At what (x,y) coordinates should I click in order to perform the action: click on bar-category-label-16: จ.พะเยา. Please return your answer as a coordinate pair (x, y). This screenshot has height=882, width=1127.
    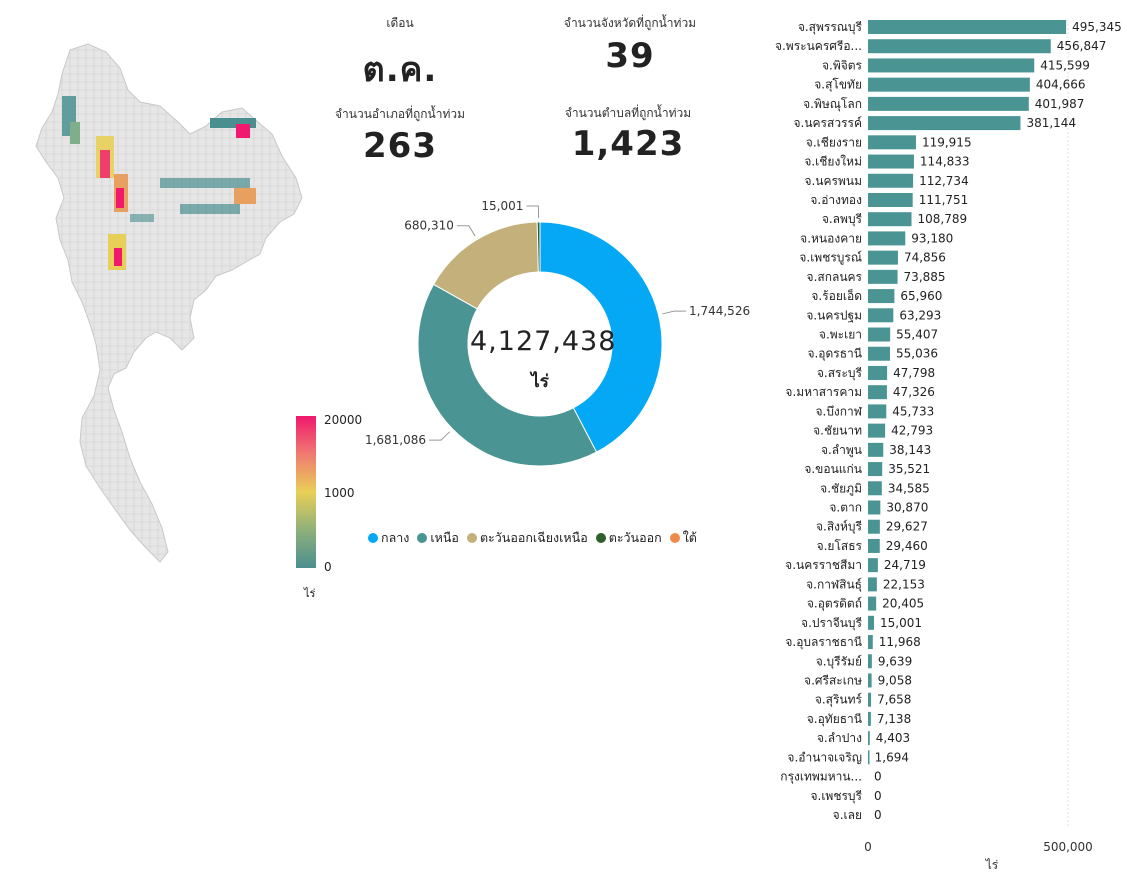
    Looking at the image, I should click on (840, 335).